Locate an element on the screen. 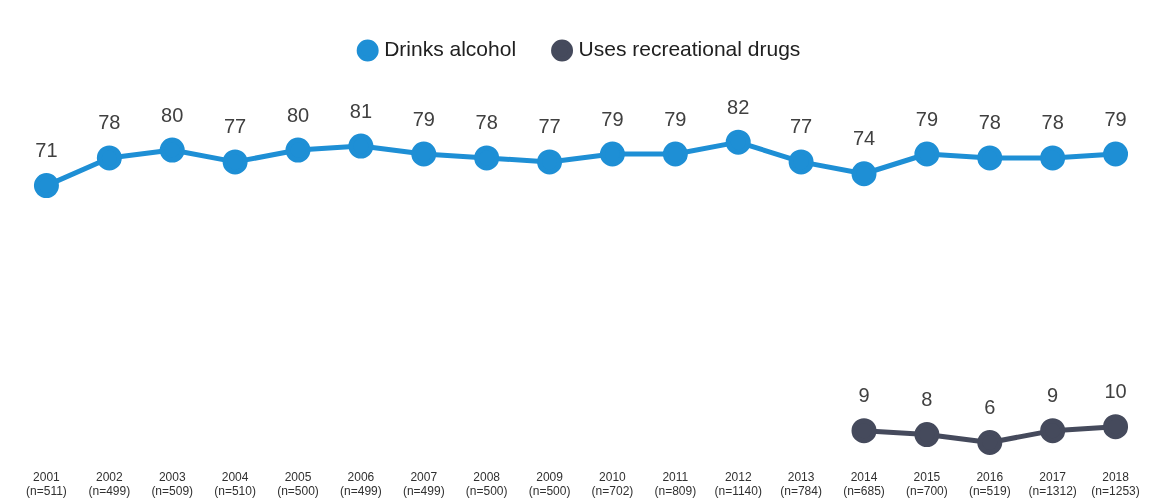 This screenshot has height=503, width=1162. x-tick-label: 2001 (n=511) is located at coordinates (46, 484).